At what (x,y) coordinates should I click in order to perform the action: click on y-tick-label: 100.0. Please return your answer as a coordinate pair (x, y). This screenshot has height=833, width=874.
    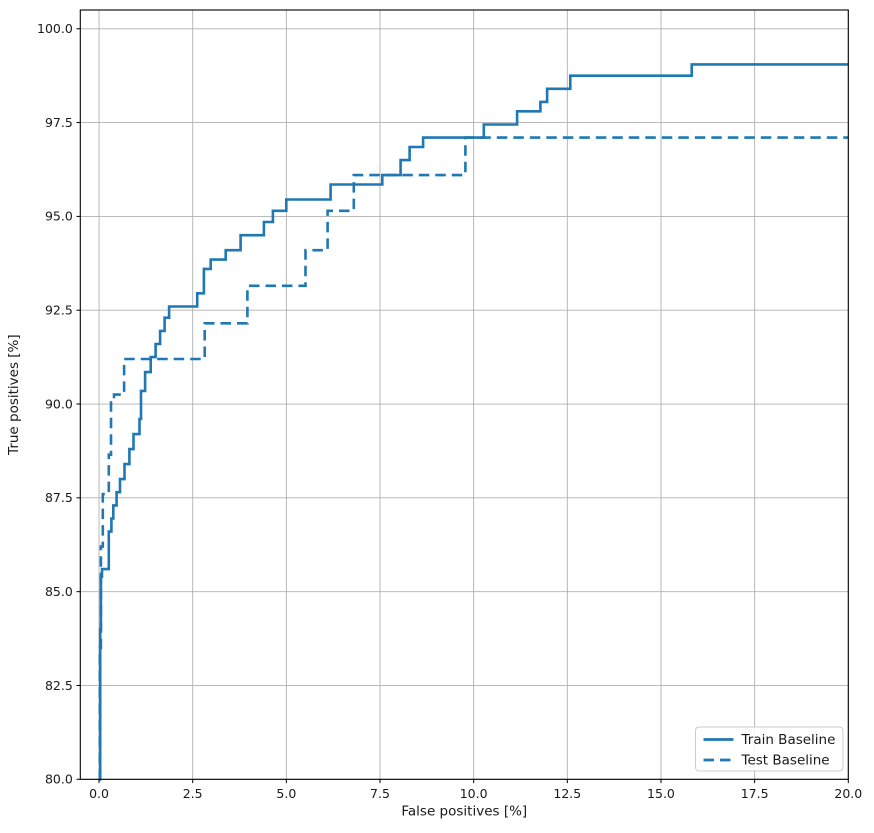
    Looking at the image, I should click on (55, 28).